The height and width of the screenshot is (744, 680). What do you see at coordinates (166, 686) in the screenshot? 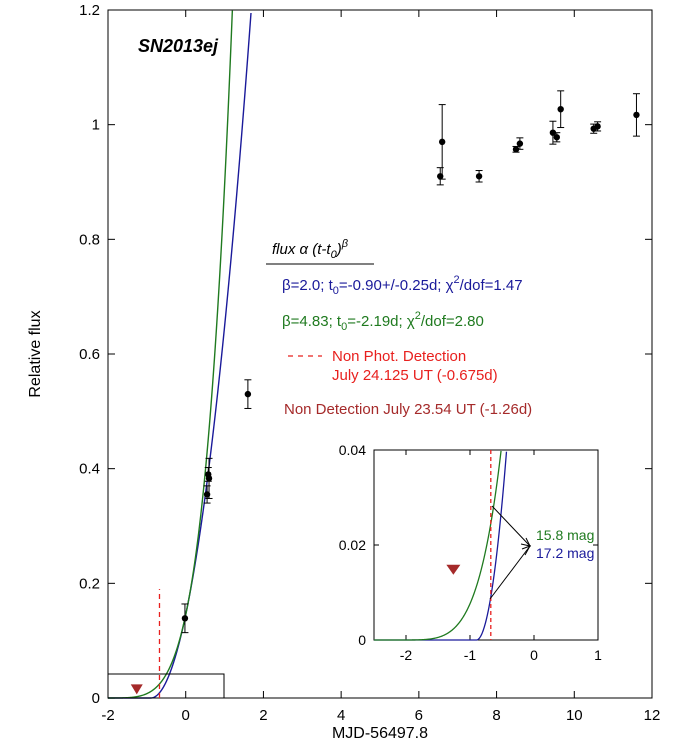
I see `zoom-box` at bounding box center [166, 686].